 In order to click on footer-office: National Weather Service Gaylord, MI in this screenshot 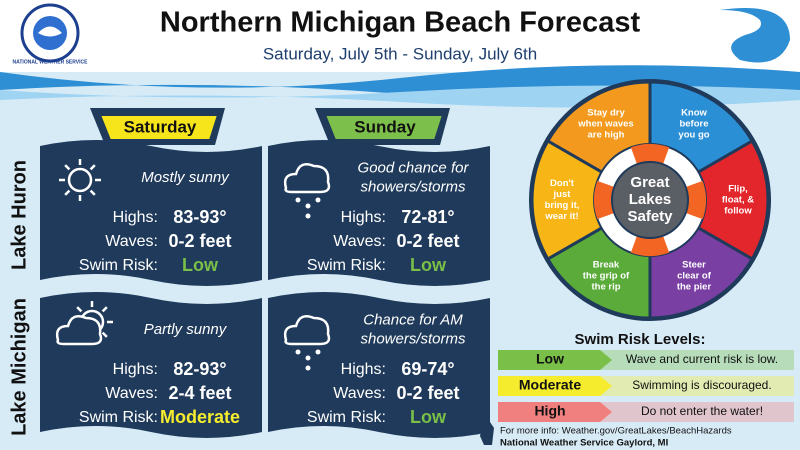, I will do `click(584, 443)`.